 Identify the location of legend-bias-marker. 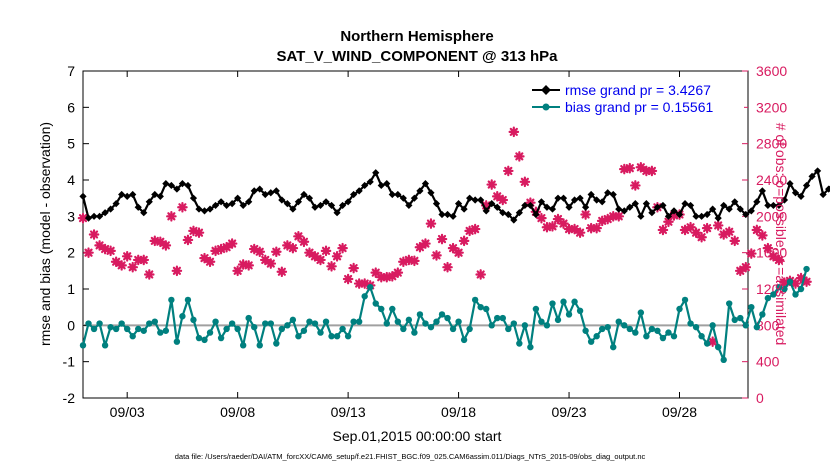
(546, 107).